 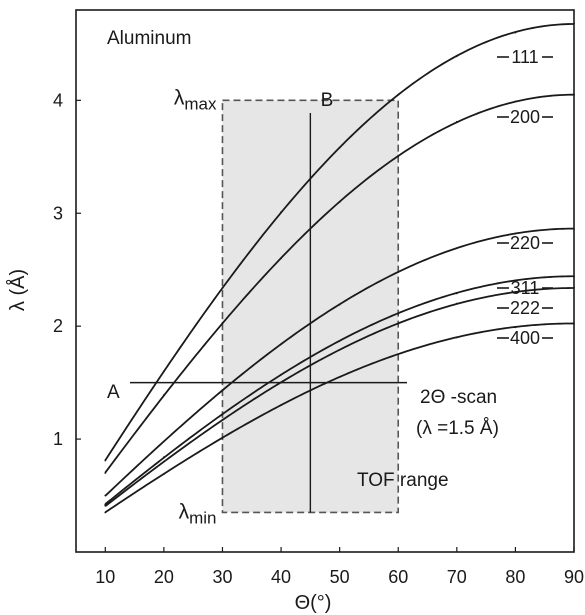 What do you see at coordinates (525, 338) in the screenshot?
I see `curve-label-400: 400` at bounding box center [525, 338].